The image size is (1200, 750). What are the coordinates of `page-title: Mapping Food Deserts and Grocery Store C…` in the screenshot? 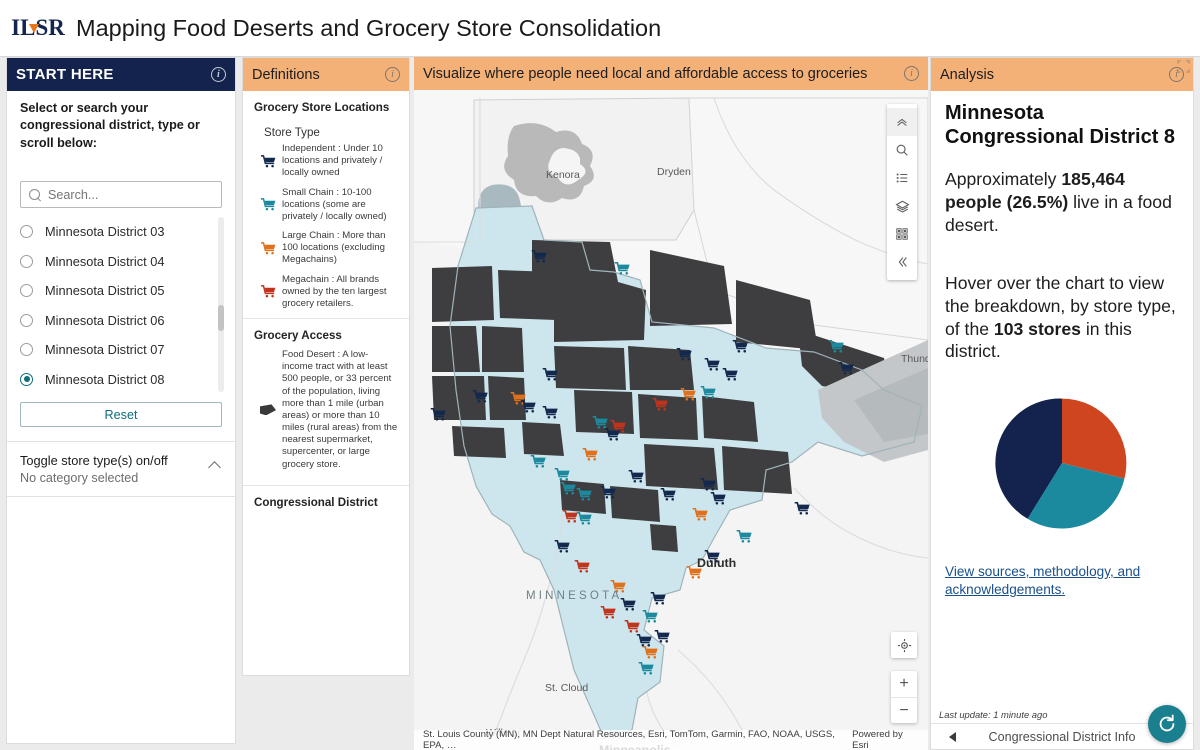 It's located at (369, 27).